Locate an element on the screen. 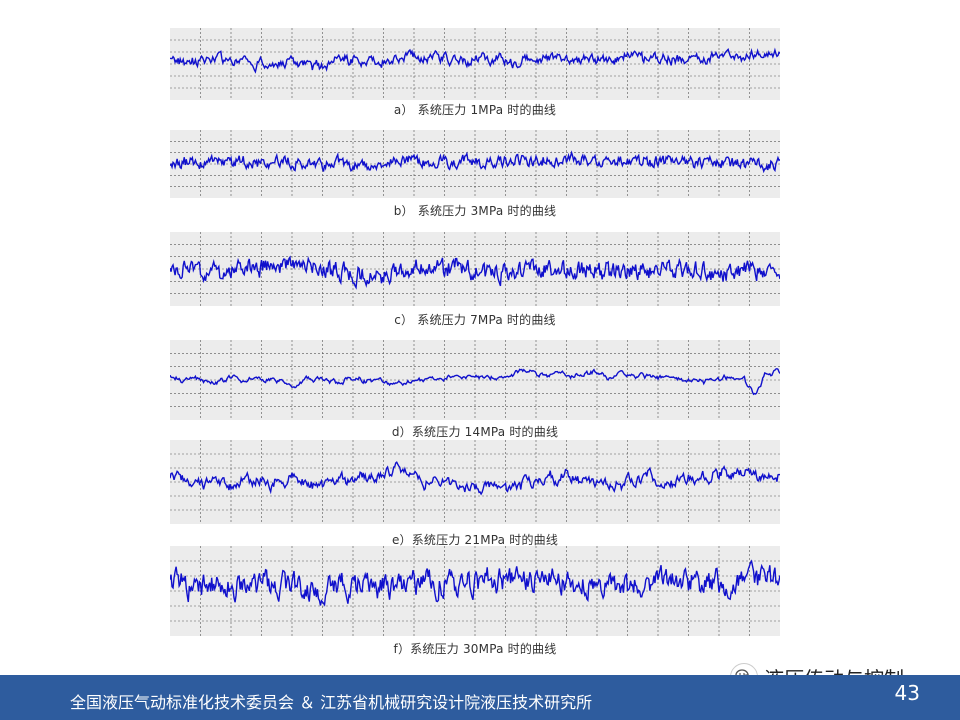  waveform-trace-e is located at coordinates (475, 482).